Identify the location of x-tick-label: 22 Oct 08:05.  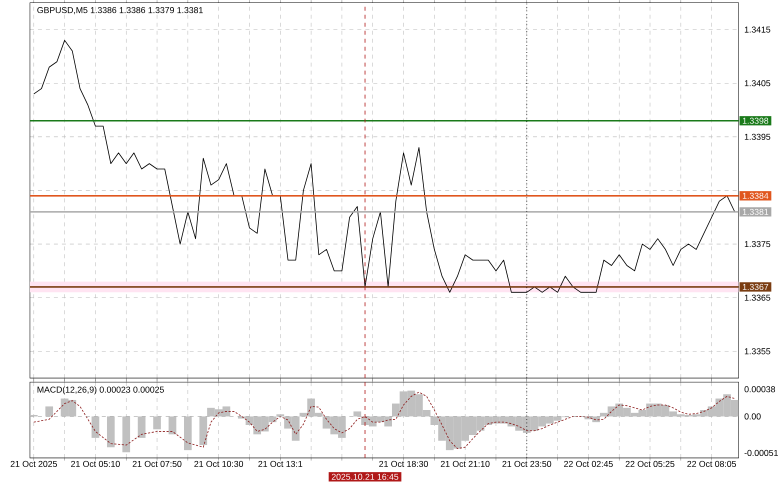
(711, 464).